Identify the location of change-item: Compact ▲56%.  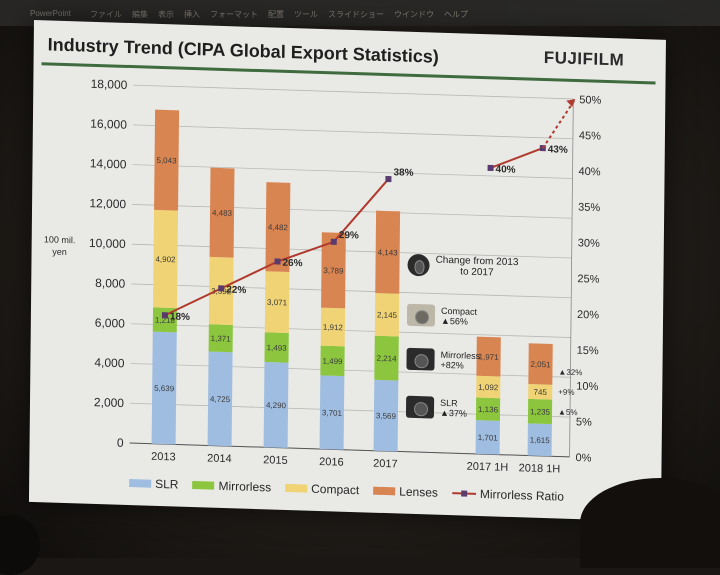
(442, 315).